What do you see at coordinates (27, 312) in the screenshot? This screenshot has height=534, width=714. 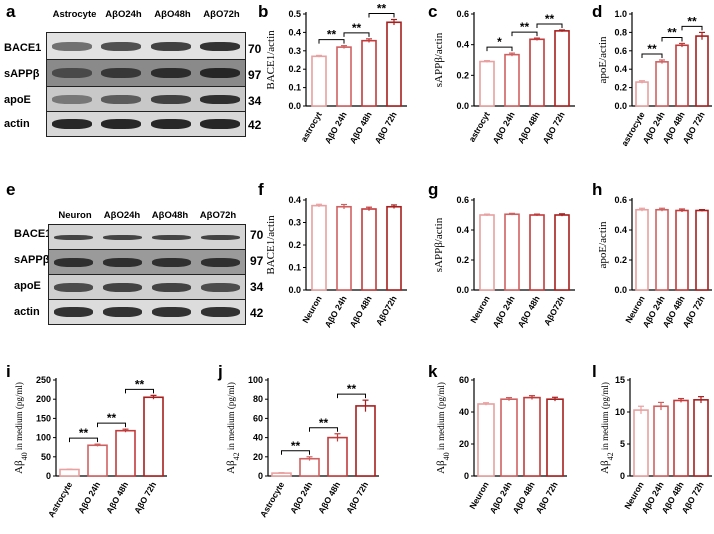 I see `blot-e-row-label: actin` at bounding box center [27, 312].